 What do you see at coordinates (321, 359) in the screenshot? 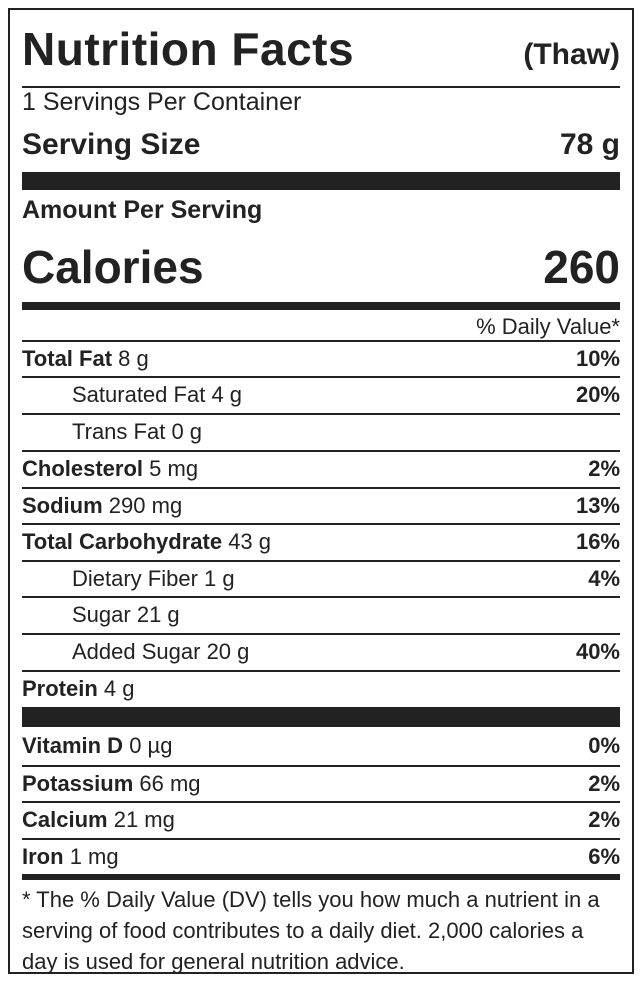
I see `nutrient-row-total-fat: Total Fat 8 g 10%` at bounding box center [321, 359].